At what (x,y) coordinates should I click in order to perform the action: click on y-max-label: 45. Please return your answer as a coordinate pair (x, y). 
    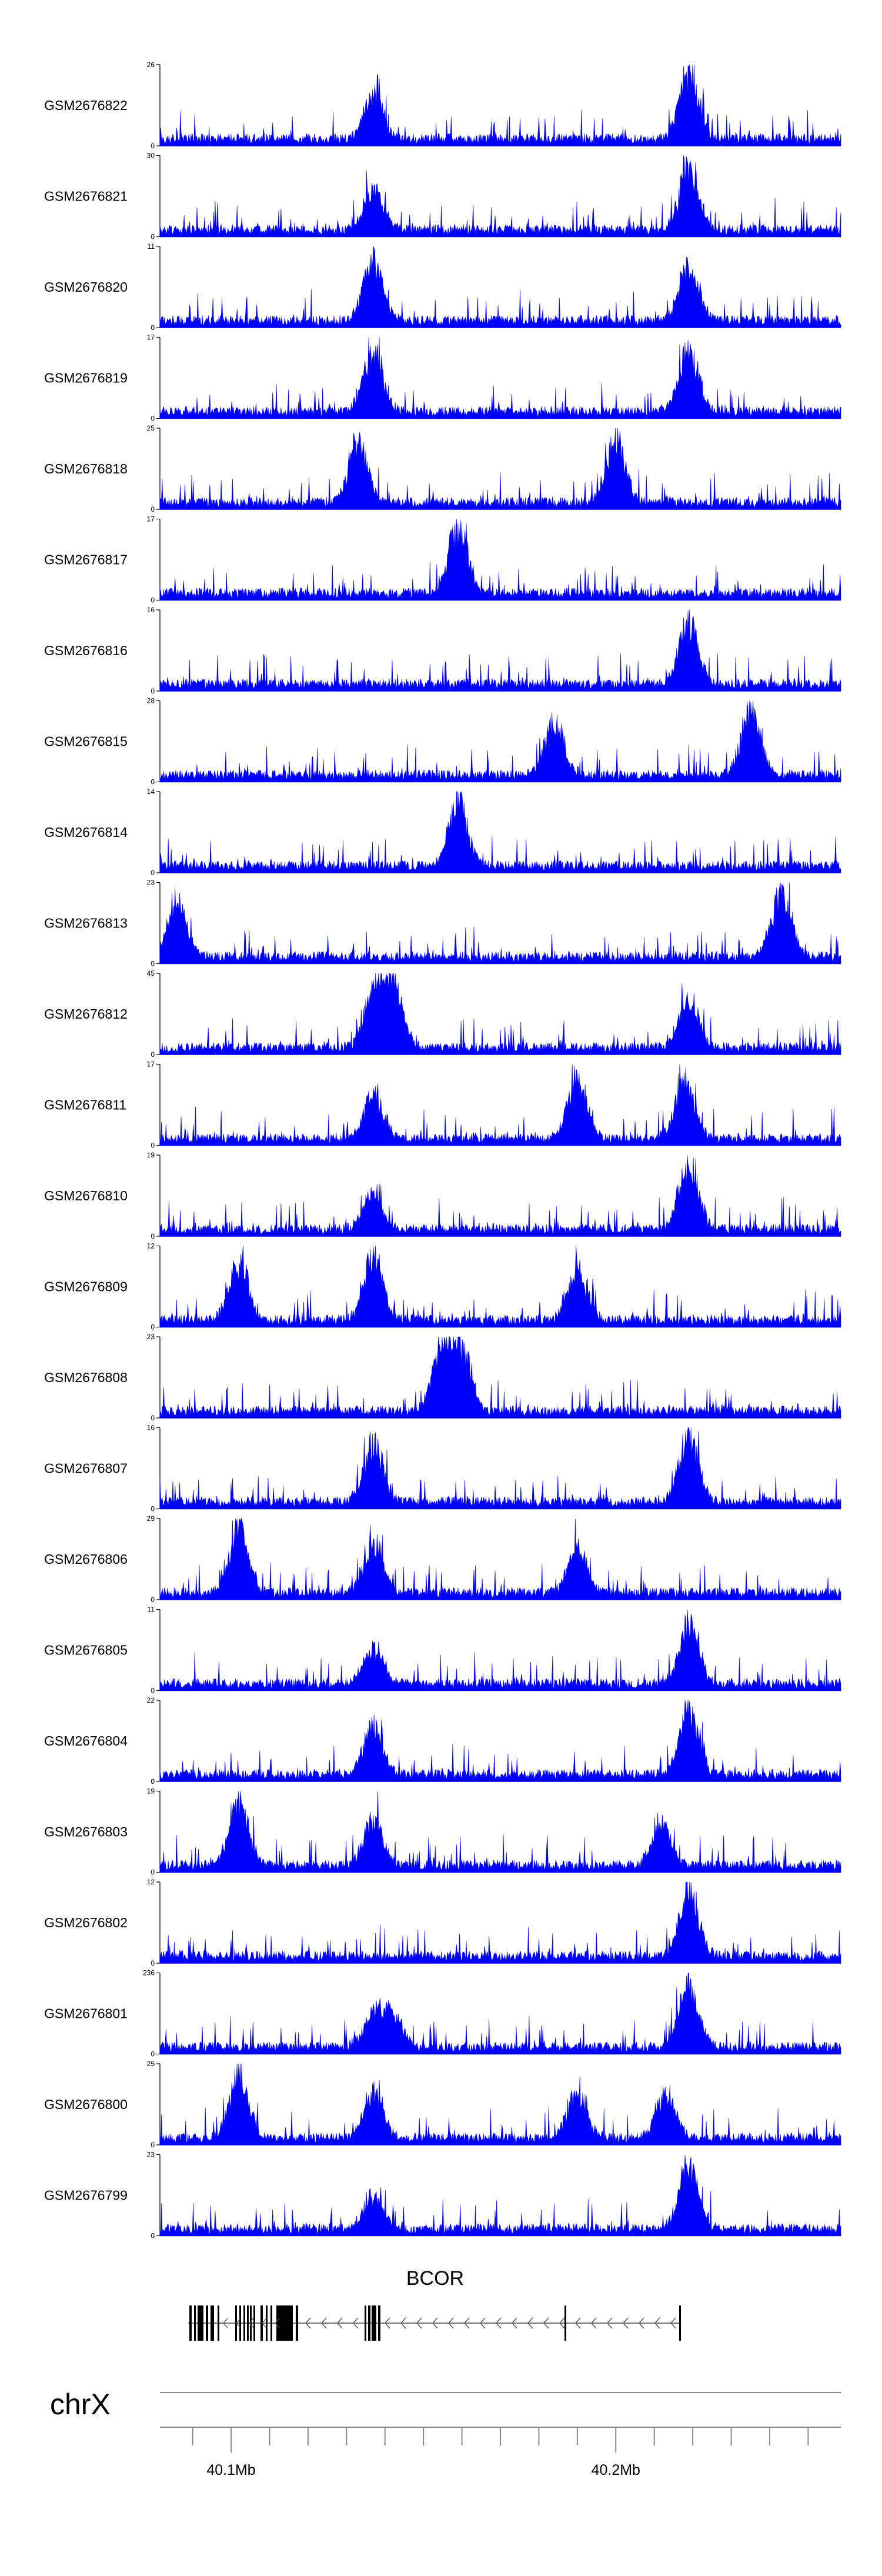
    Looking at the image, I should click on (151, 973).